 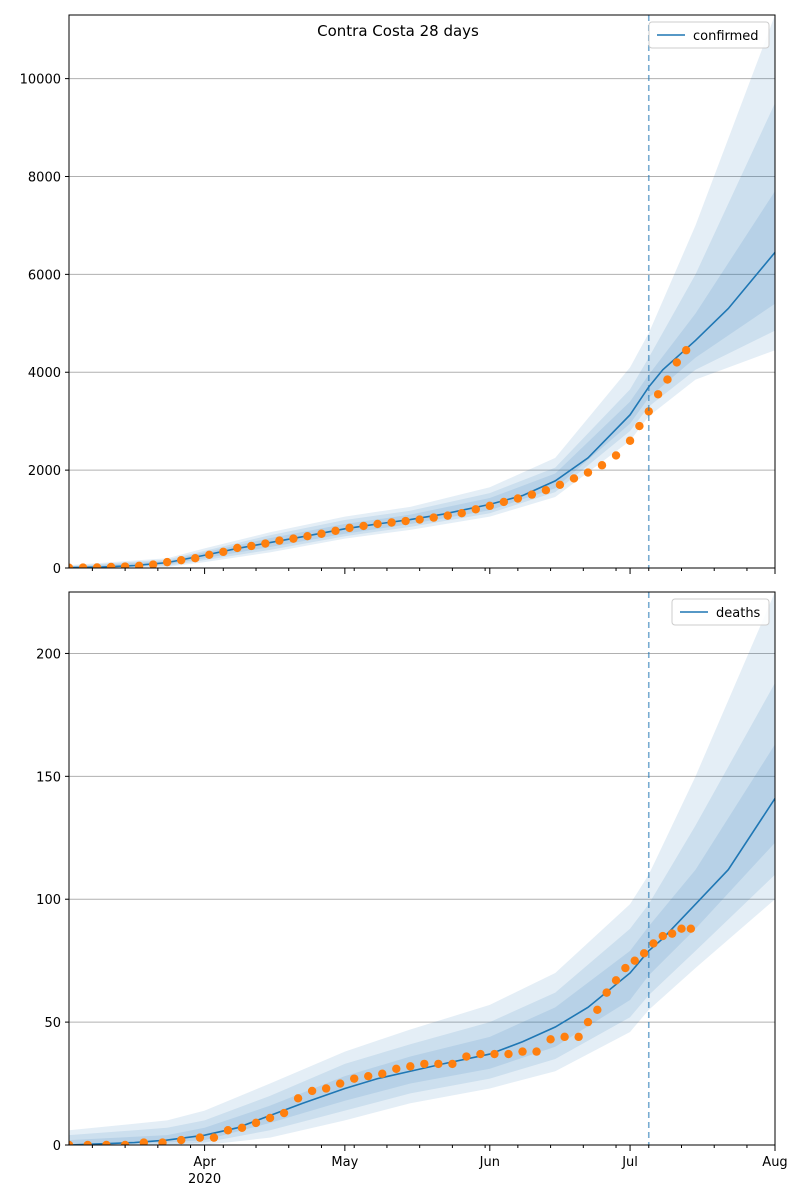 What do you see at coordinates (44, 275) in the screenshot?
I see `y-tick-label: 6000` at bounding box center [44, 275].